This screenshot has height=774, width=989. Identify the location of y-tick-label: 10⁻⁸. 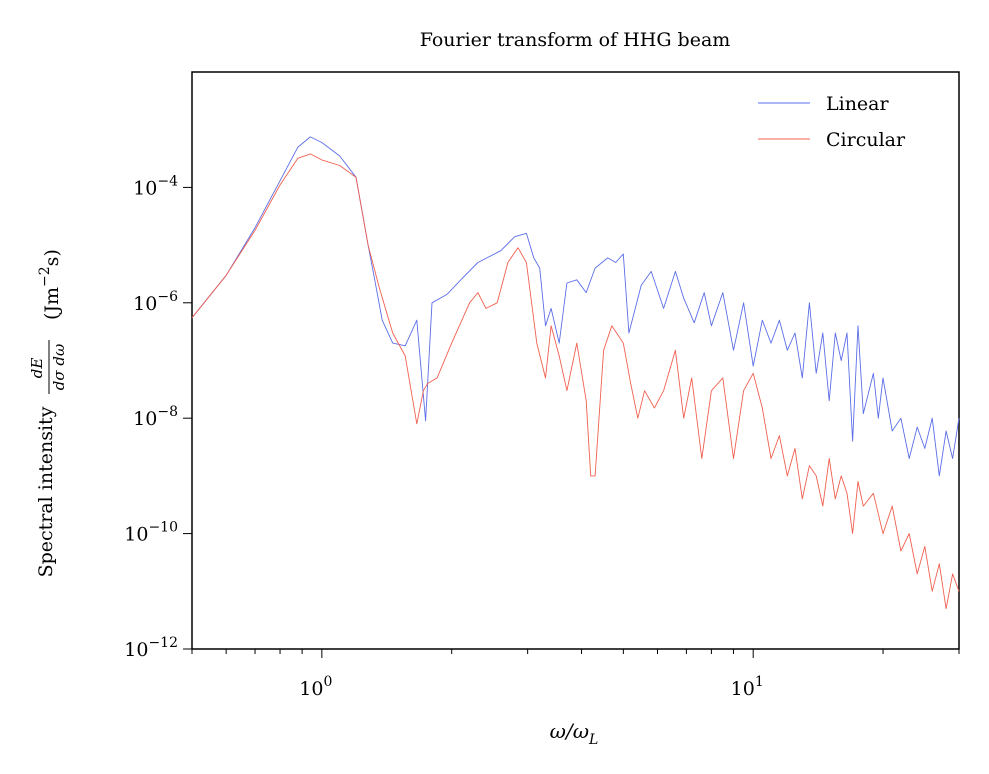
(155, 417).